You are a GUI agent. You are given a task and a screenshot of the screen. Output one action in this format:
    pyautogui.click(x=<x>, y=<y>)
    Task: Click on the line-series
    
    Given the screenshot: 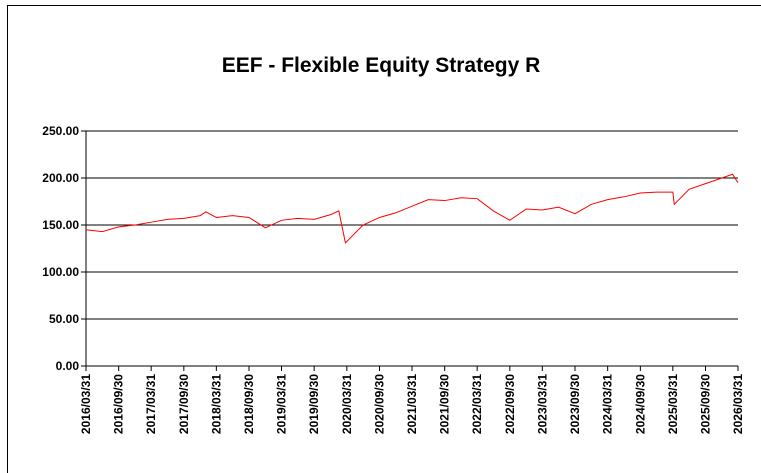 What is the action you would take?
    pyautogui.click(x=412, y=208)
    